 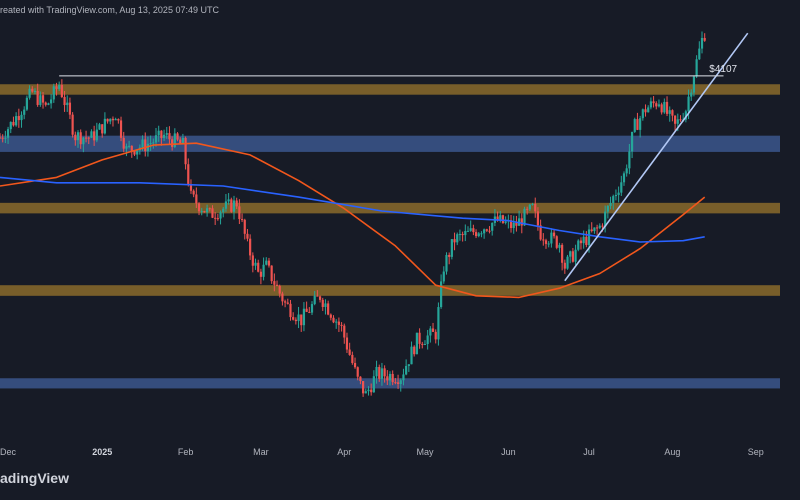 What do you see at coordinates (8, 452) in the screenshot?
I see `x-tick-label: Dec` at bounding box center [8, 452].